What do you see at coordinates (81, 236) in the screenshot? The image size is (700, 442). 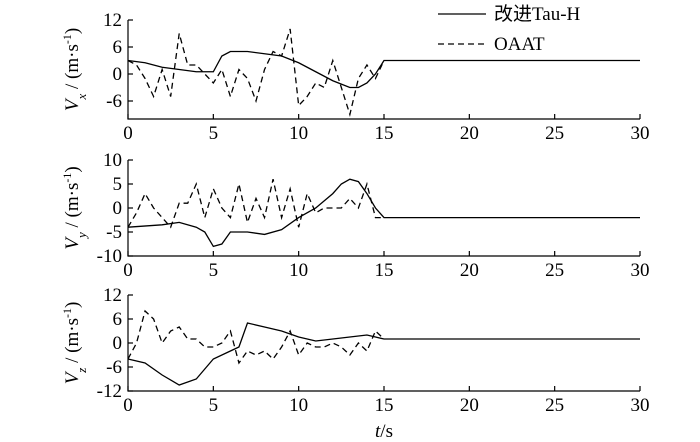 I see `y-label-part: y` at bounding box center [81, 236].